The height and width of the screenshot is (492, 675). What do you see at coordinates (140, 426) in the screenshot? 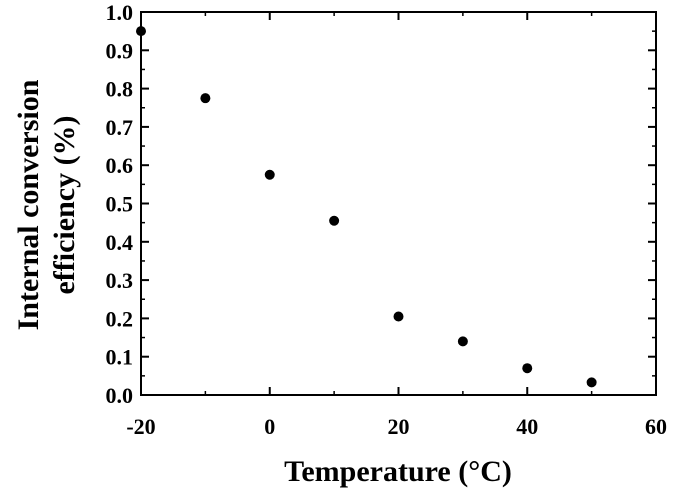
I see `x-tick-label: -20` at bounding box center [140, 426].